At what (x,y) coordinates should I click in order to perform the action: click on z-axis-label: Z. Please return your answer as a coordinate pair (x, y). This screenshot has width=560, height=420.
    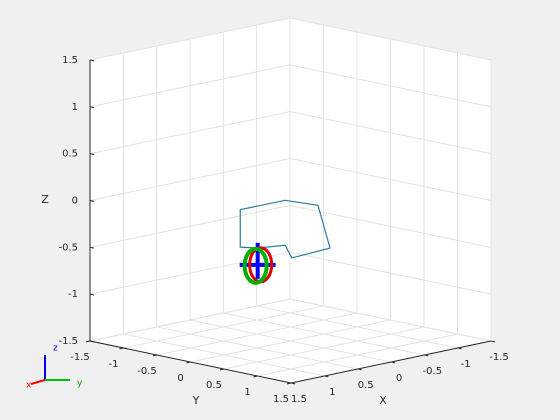
    Looking at the image, I should click on (45, 199).